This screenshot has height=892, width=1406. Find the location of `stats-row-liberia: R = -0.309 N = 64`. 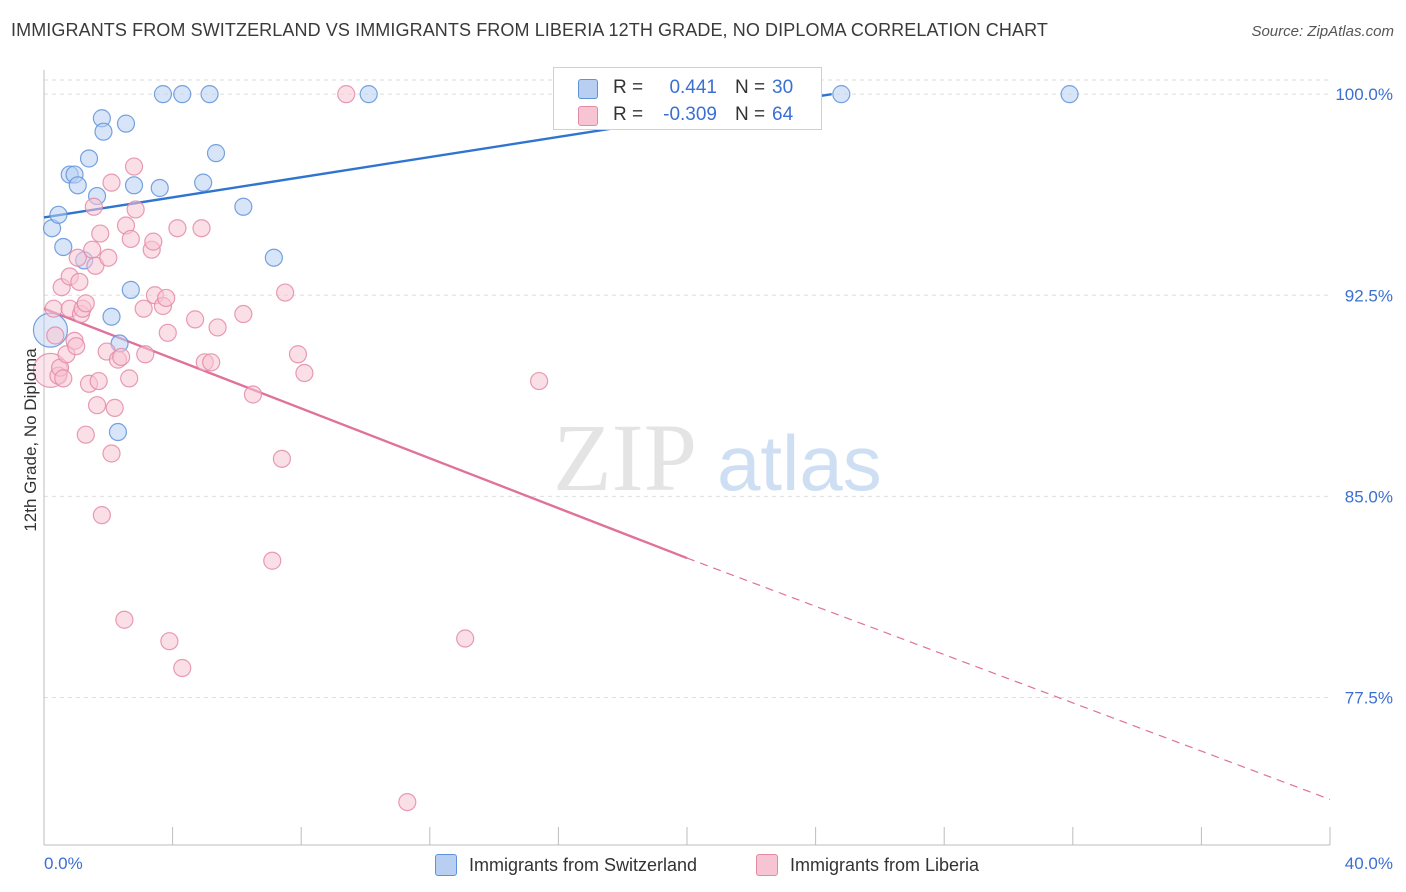

stats-row-liberia: R = -0.309 N = 64 is located at coordinates (687, 115).